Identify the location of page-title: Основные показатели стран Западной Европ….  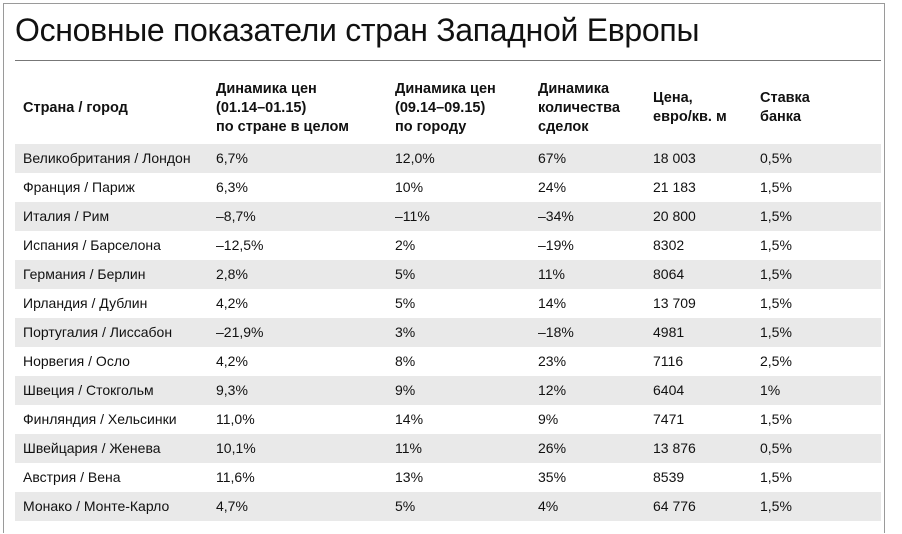
(357, 30).